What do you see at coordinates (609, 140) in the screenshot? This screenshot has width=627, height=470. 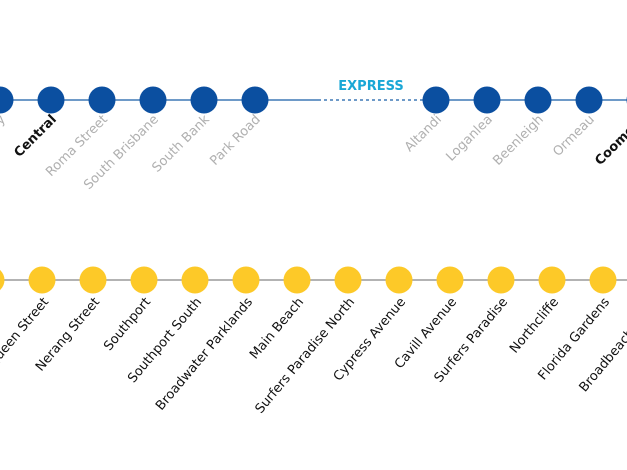 I see `station-label: Coomera` at bounding box center [609, 140].